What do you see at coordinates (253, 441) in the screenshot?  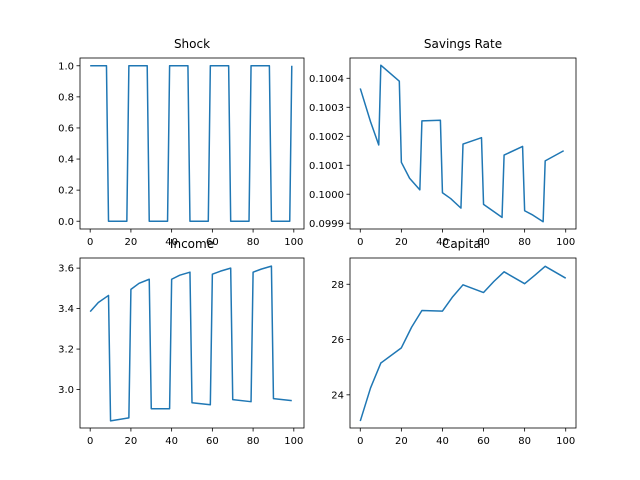 I see `income-x-tick-label: 80` at bounding box center [253, 441].